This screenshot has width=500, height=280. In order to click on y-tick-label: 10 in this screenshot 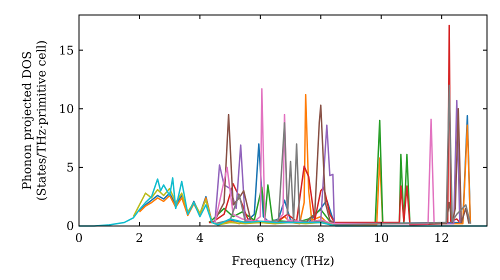, I will do `click(66, 109)`.